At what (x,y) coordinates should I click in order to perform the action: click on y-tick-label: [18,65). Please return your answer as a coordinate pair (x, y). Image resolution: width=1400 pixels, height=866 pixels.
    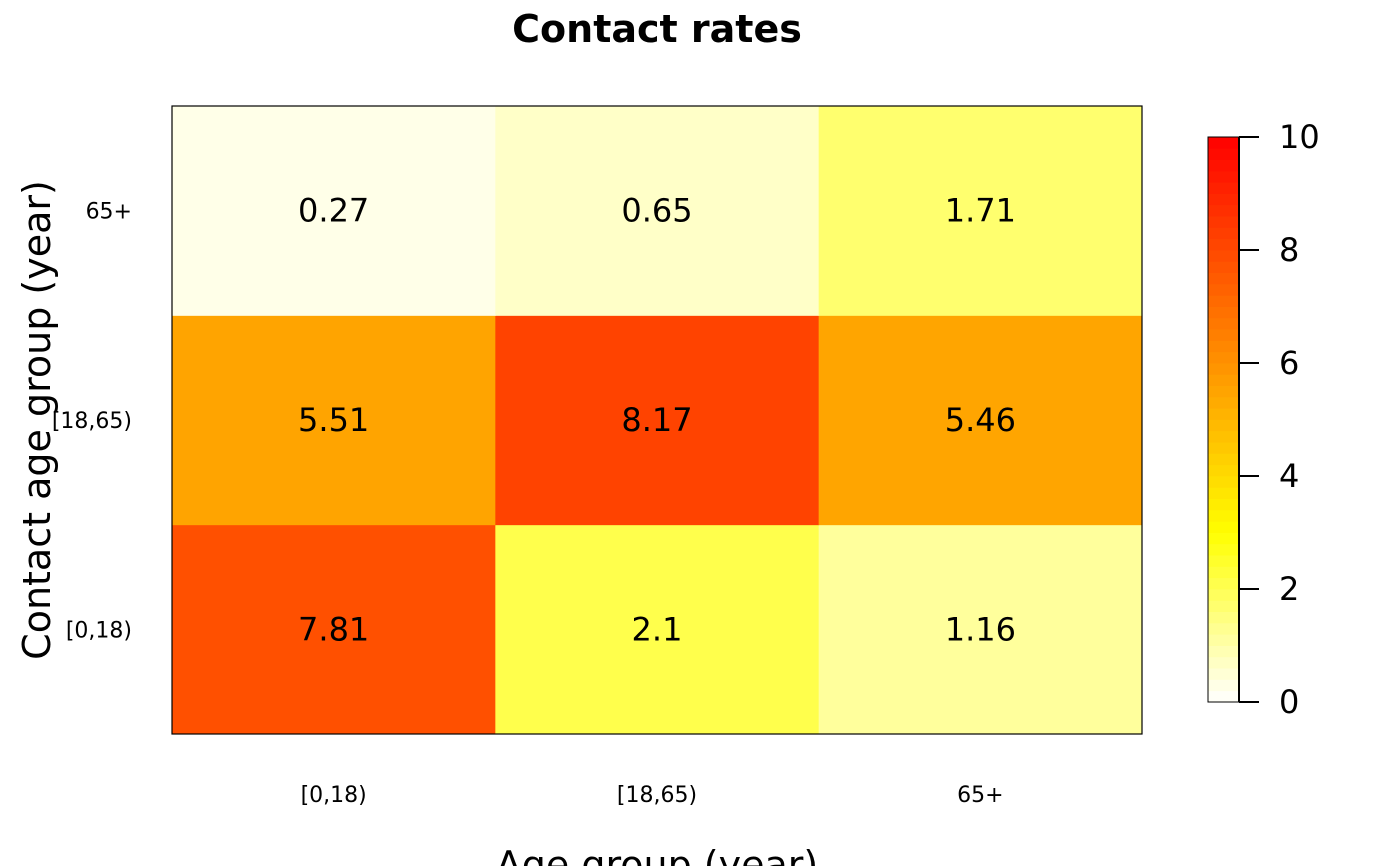
    Looking at the image, I should click on (92, 421).